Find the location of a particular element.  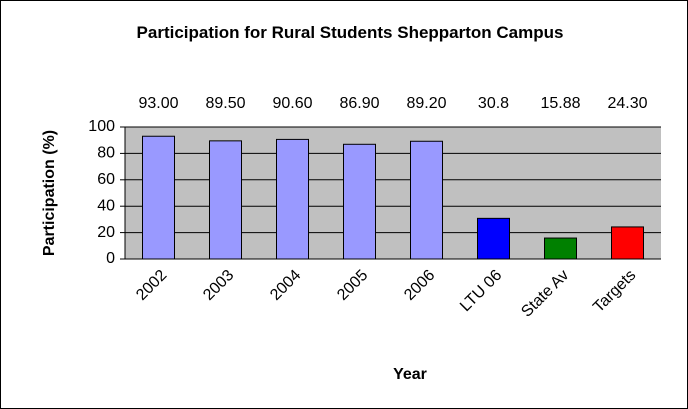

y-tick-label: 40 is located at coordinates (106, 205).